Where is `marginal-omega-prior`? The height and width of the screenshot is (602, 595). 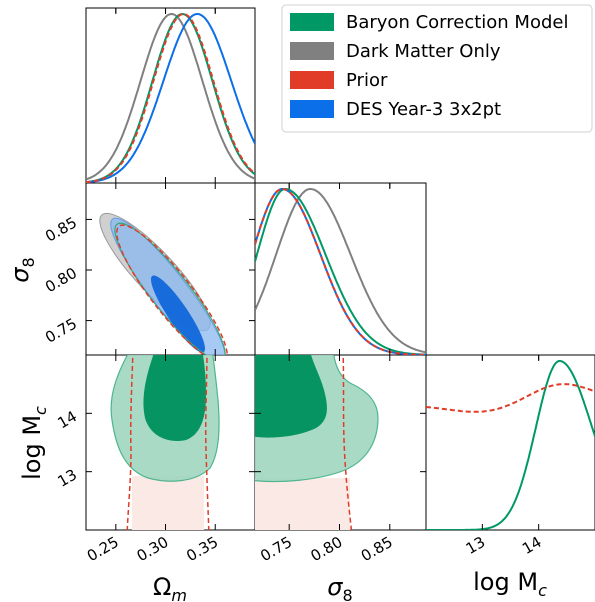
marginal-omega-prior is located at coordinates (170, 97).